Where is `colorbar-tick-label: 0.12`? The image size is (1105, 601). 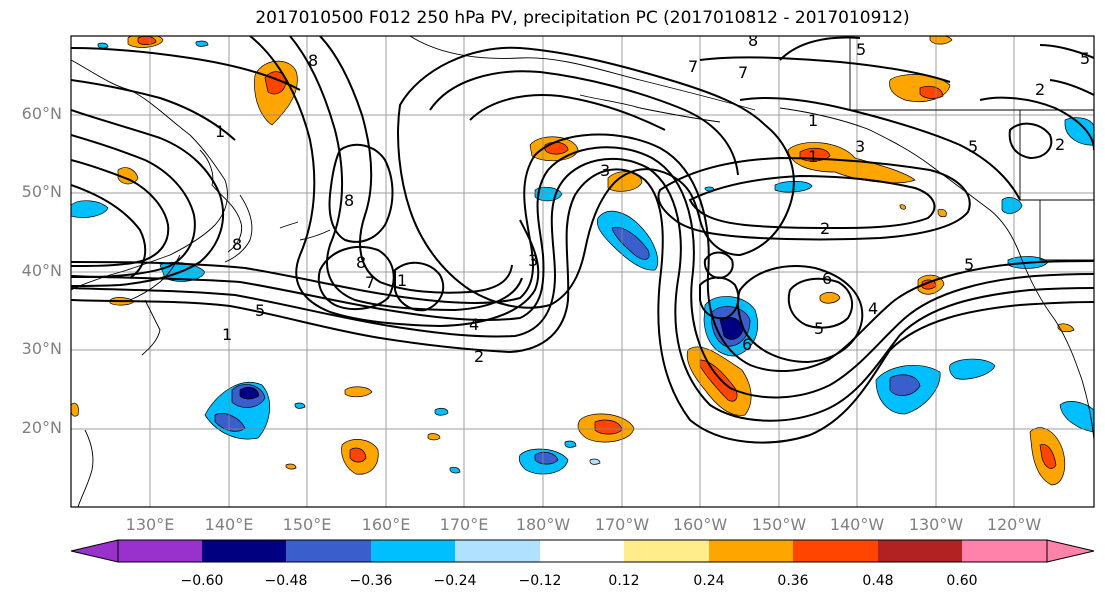
colorbar-tick-label: 0.12 is located at coordinates (624, 581).